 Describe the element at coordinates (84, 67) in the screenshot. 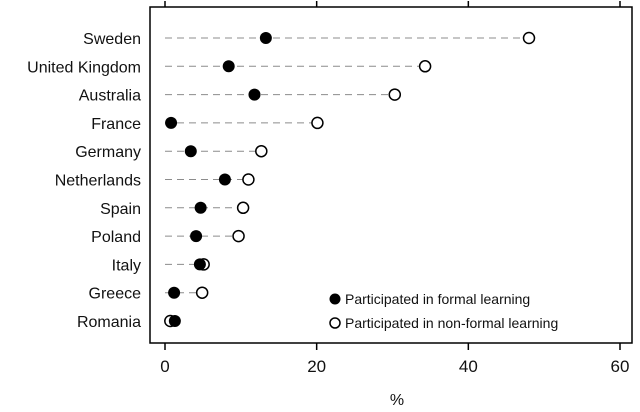

I see `category-label: United Kingdom` at that location.